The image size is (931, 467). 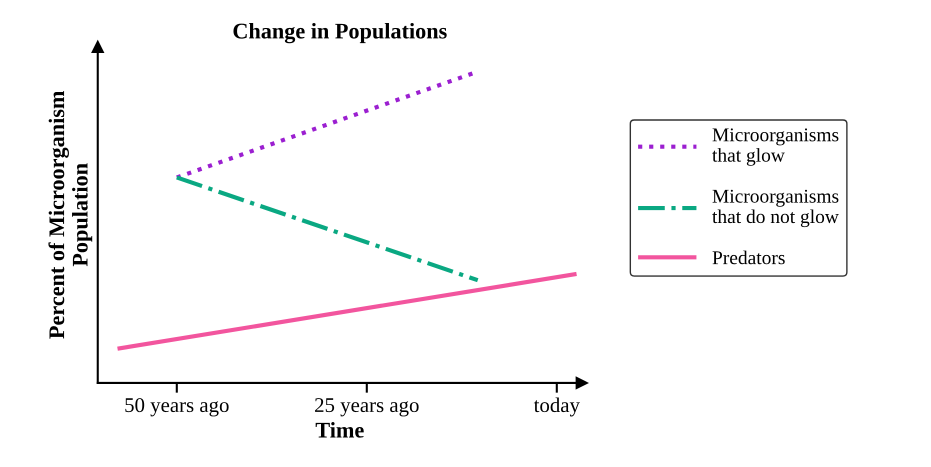 What do you see at coordinates (367, 407) in the screenshot?
I see `x-tick-label: 25 years ago` at bounding box center [367, 407].